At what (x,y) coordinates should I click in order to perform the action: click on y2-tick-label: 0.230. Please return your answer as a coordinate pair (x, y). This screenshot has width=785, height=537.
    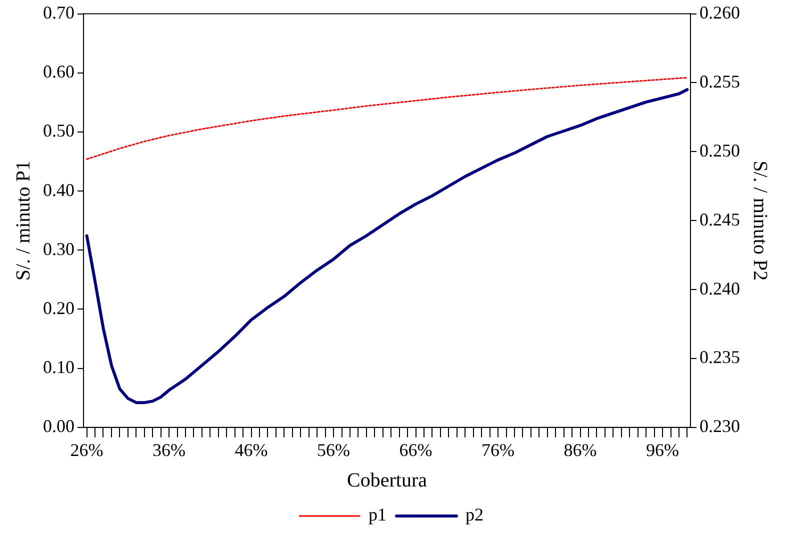
    Looking at the image, I should click on (720, 426).